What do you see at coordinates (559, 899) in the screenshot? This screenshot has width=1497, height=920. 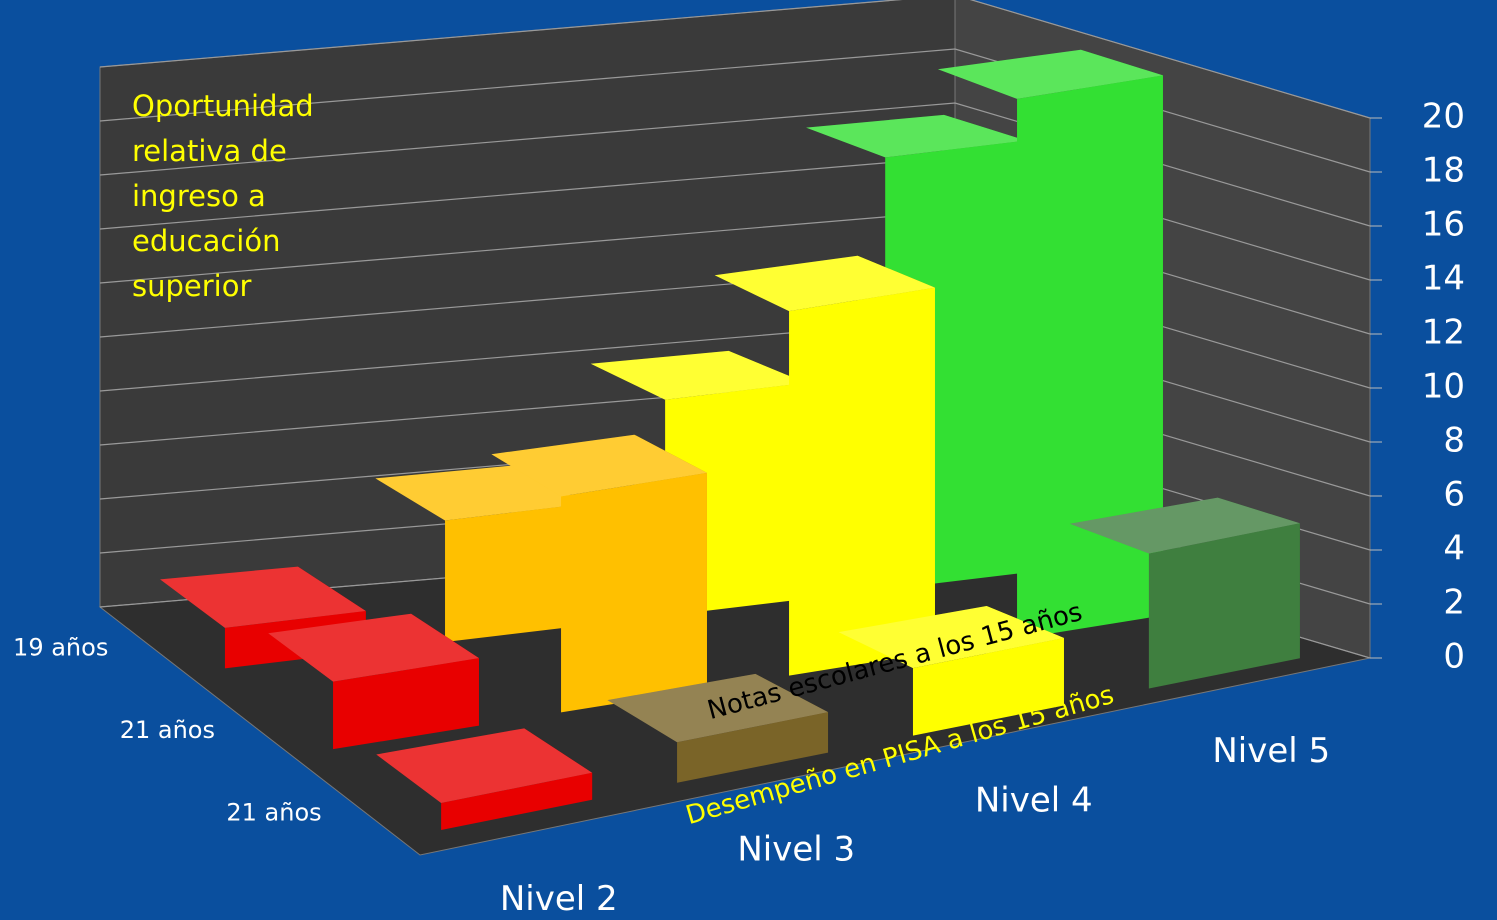 I see `x-tick-label: Nivel 2` at bounding box center [559, 899].